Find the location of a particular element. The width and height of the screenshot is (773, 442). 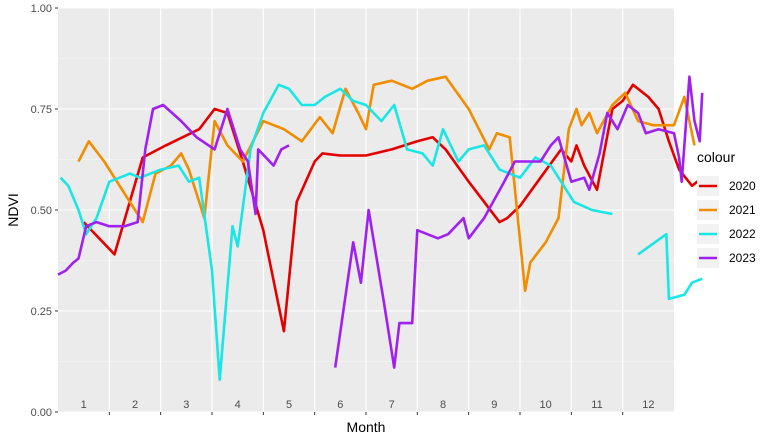

y-axis: 0.00 0.25 0.50 0.75 1.00 is located at coordinates (44, 211).